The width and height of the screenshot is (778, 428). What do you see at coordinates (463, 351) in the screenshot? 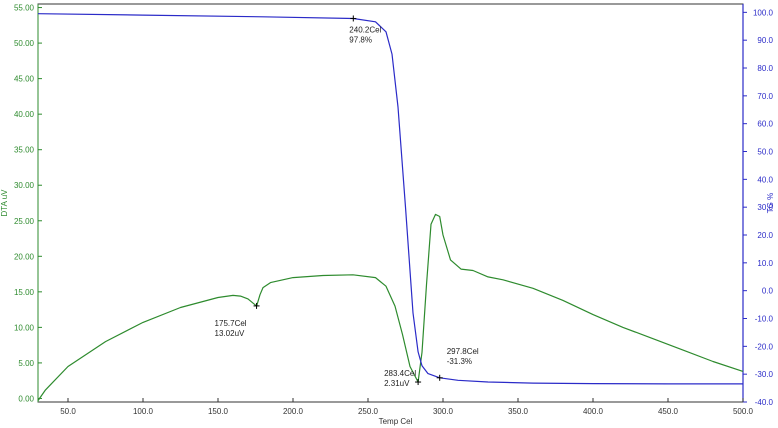
I see `annotation-label: 297.8Cel` at bounding box center [463, 351].